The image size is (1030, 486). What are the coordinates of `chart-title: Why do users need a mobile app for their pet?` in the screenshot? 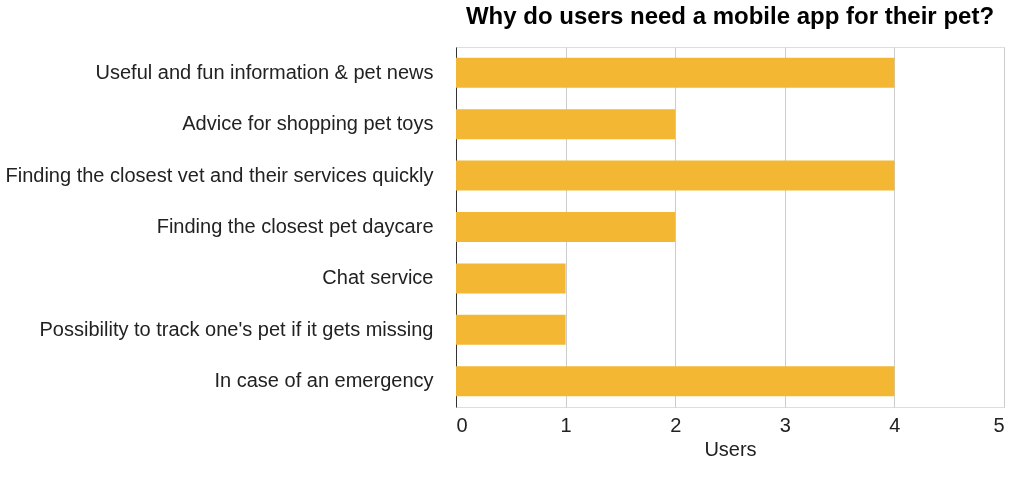 It's located at (730, 15).